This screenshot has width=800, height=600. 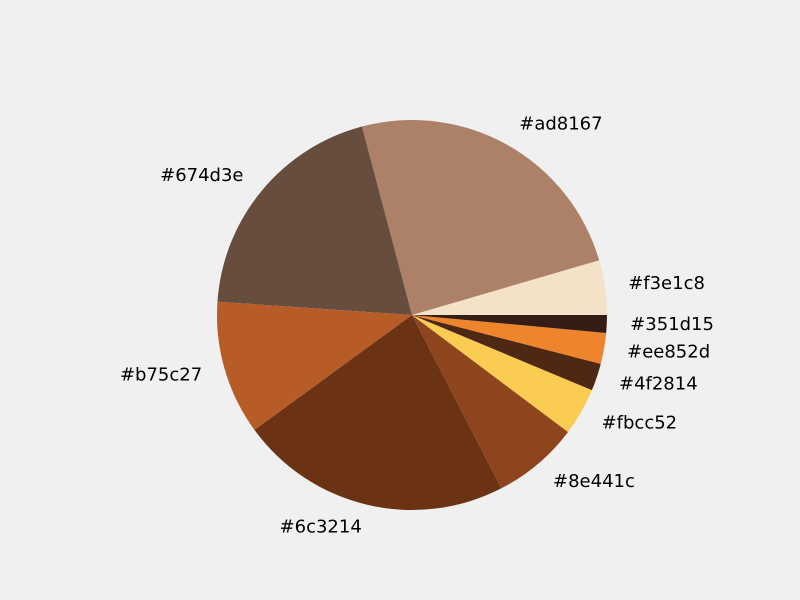 I want to click on pie-label-8: #ee852d, so click(x=668, y=352).